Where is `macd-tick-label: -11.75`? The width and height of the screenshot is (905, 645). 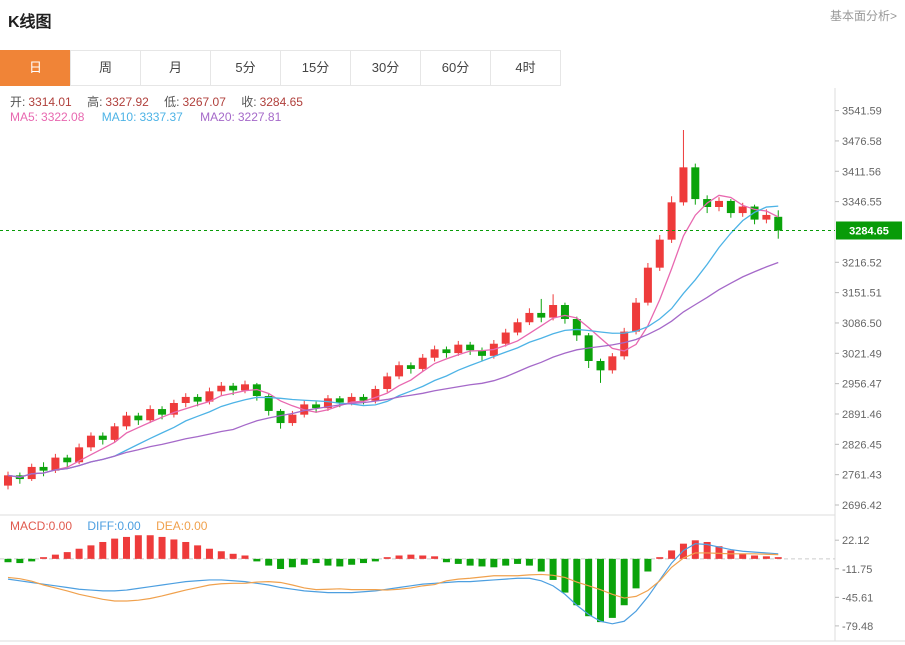 macd-tick-label: -11.75 is located at coordinates (857, 570).